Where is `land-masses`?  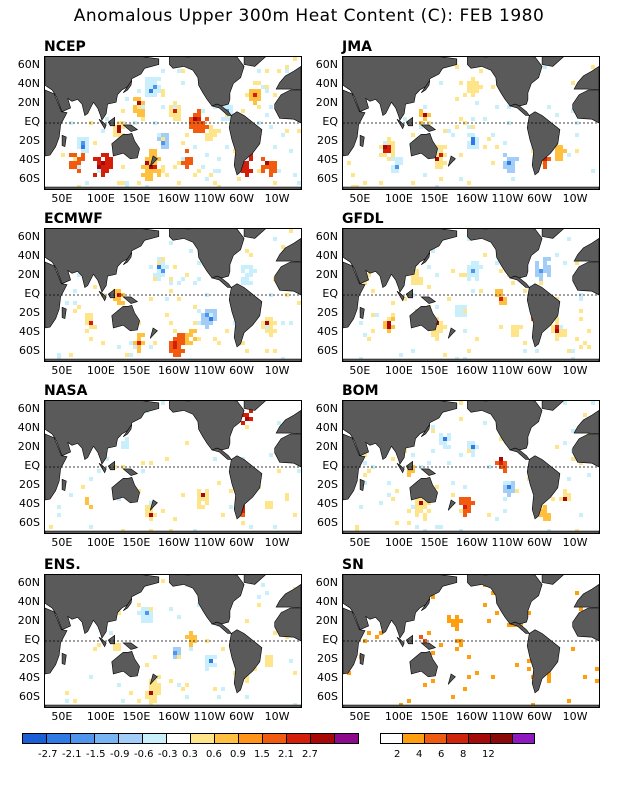 land-masses is located at coordinates (471, 641).